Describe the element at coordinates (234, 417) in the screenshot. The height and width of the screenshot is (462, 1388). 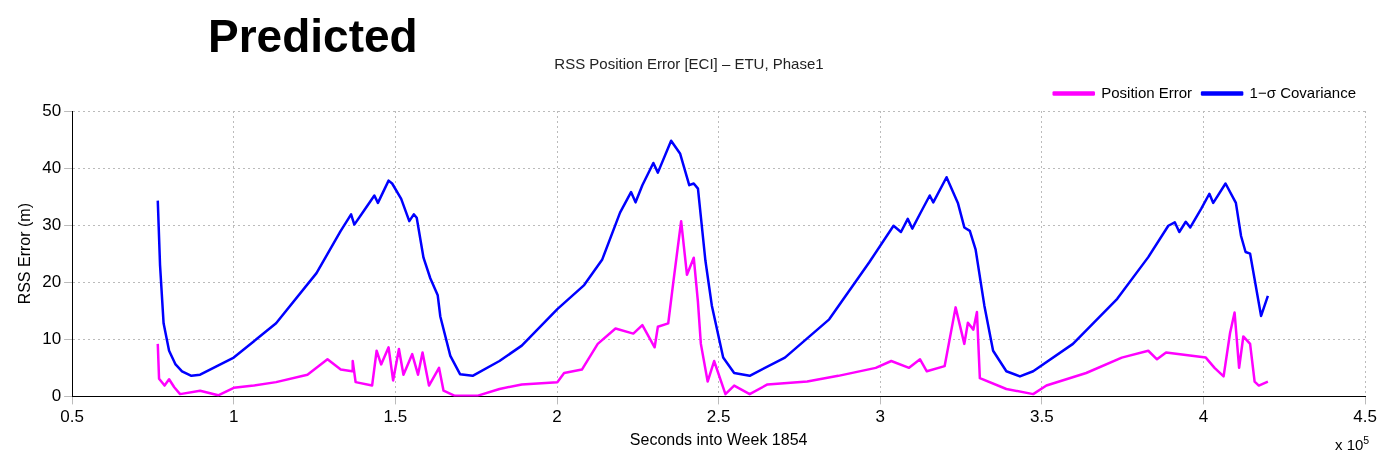
I see `x-tick-label: 1` at that location.